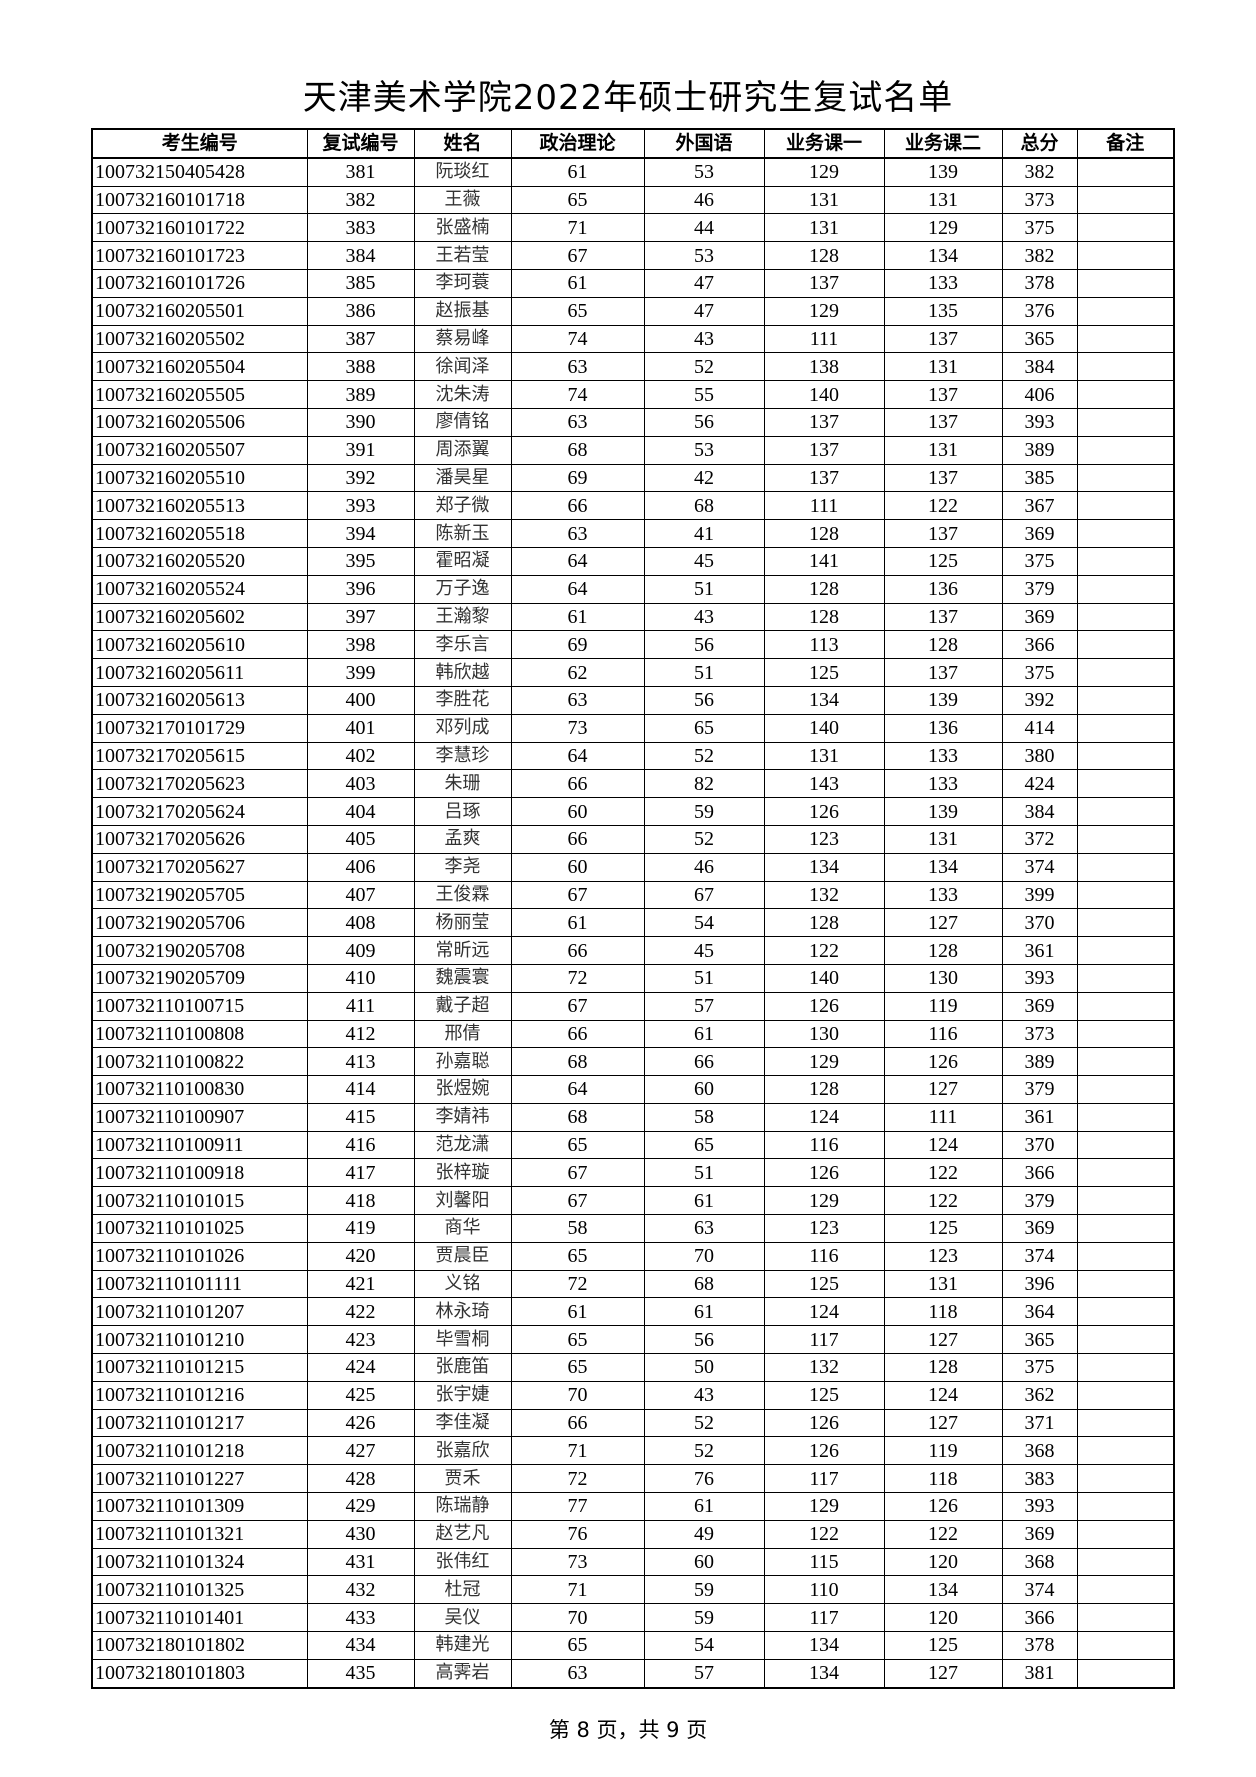  I want to click on cell-subject-two: 126, so click(943, 1506).